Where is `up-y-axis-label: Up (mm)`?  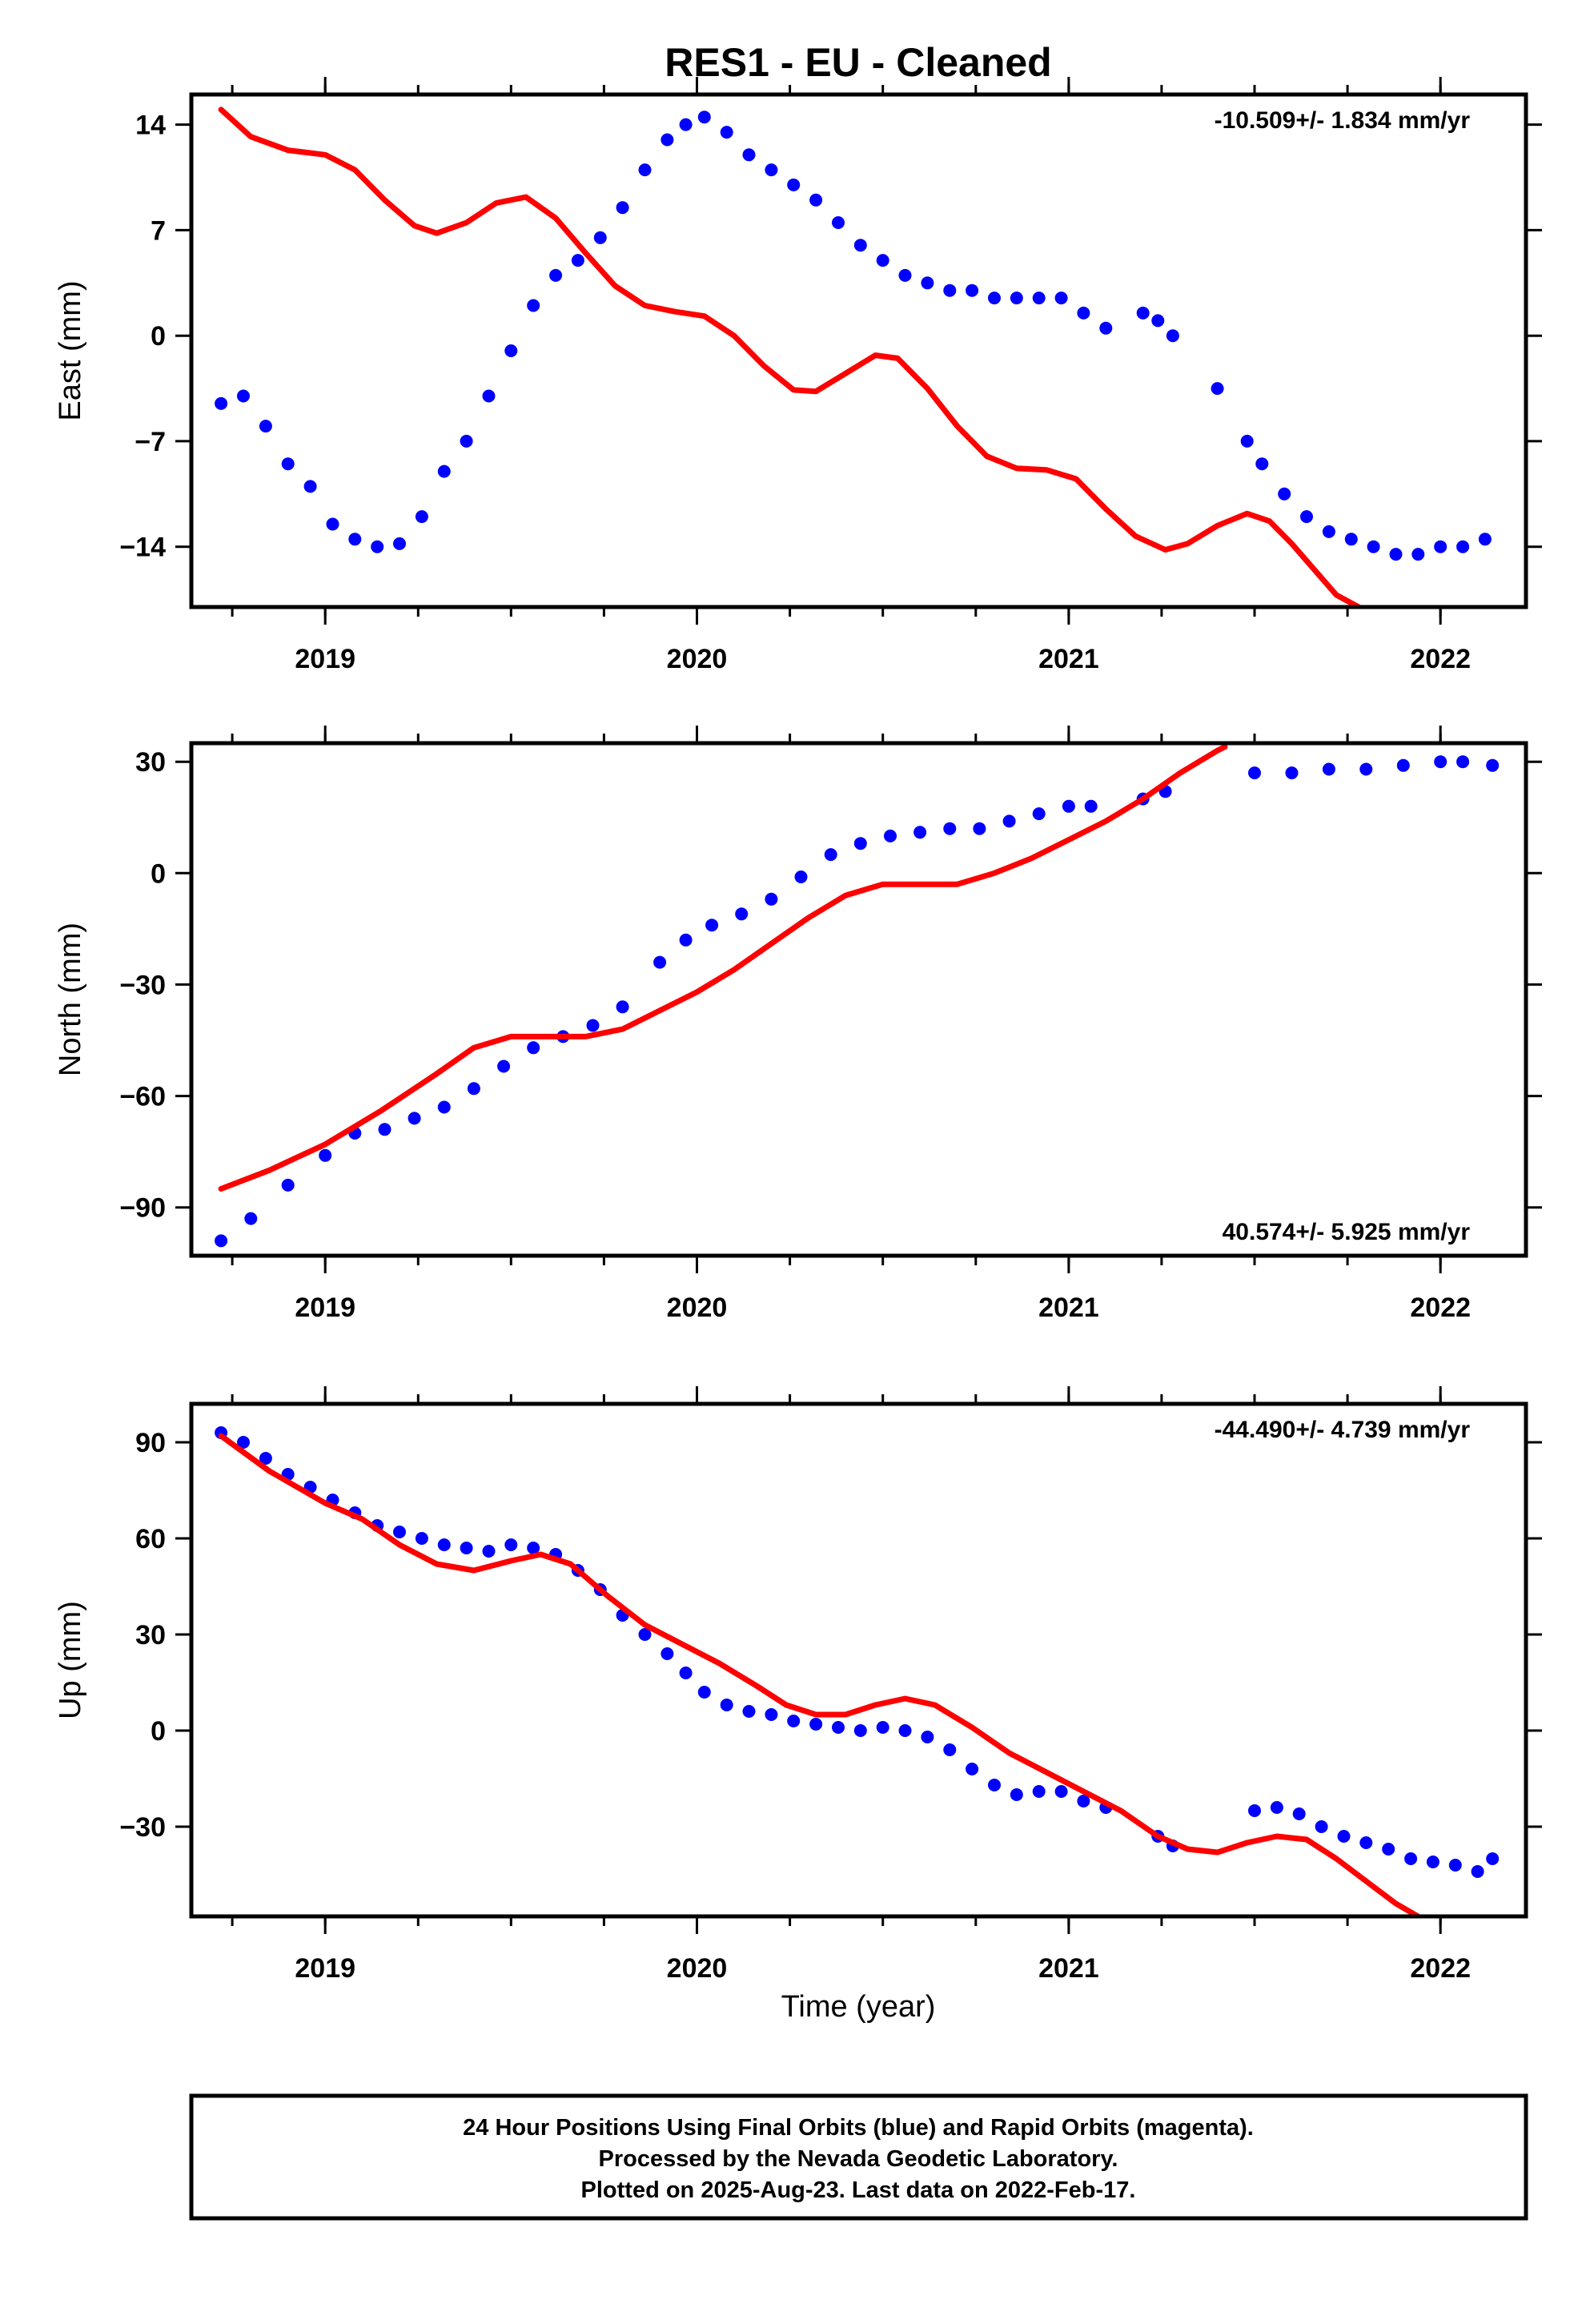 up-y-axis-label: Up (mm) is located at coordinates (70, 1660).